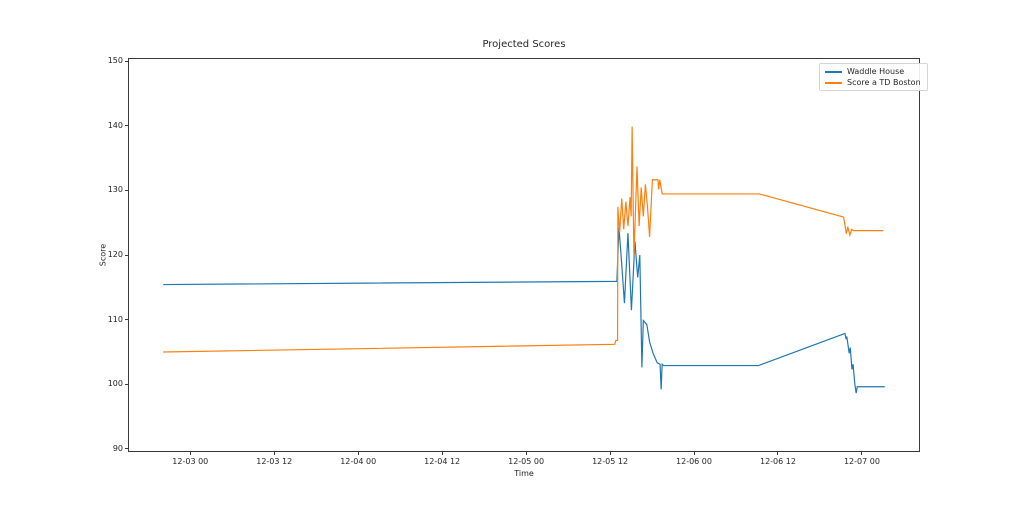 Image resolution: width=1024 pixels, height=512 pixels. I want to click on x-tick-label: 12-07 00, so click(861, 461).